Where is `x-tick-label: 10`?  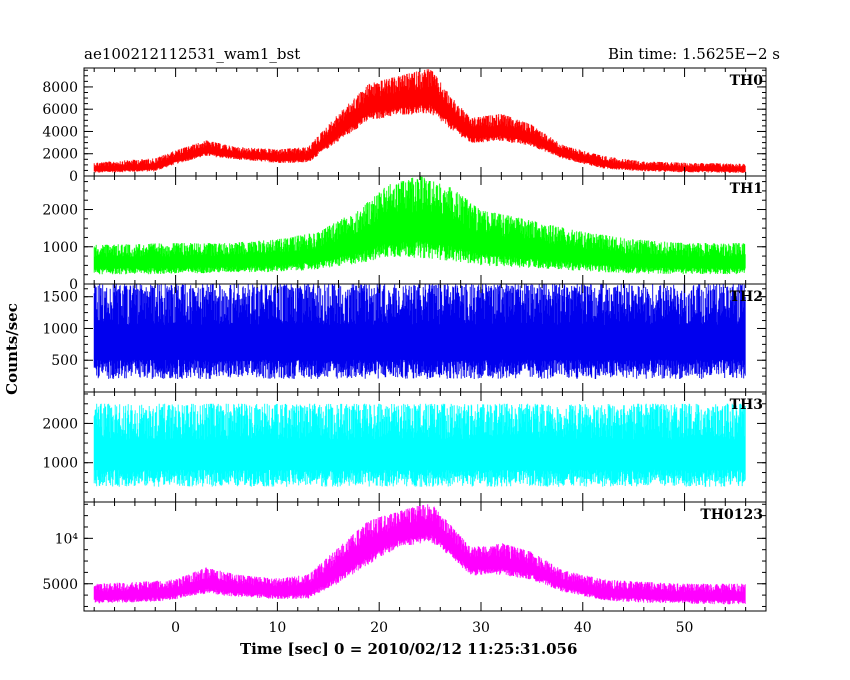
x-tick-label: 10 is located at coordinates (277, 628).